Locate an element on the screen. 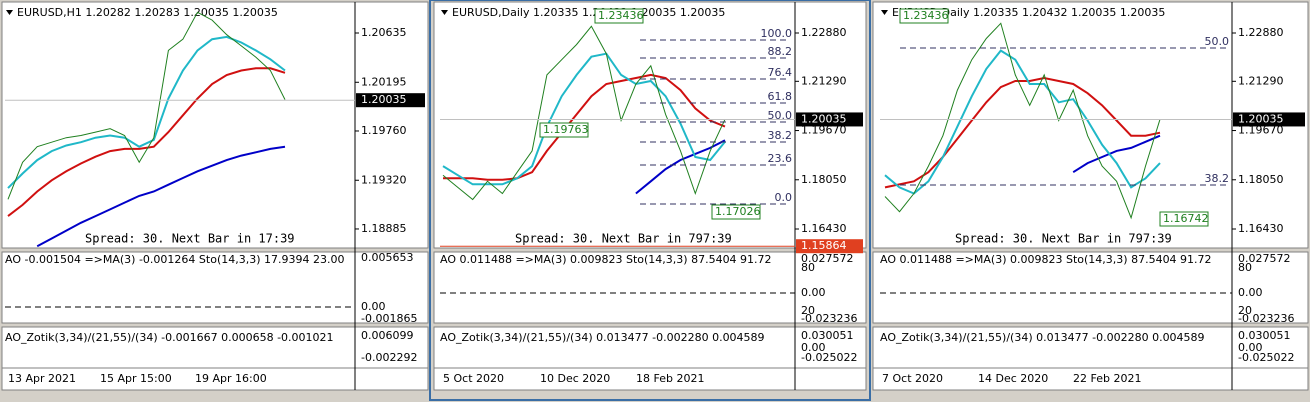 This screenshot has width=1310, height=402. low-price-box is located at coordinates (829, 246).